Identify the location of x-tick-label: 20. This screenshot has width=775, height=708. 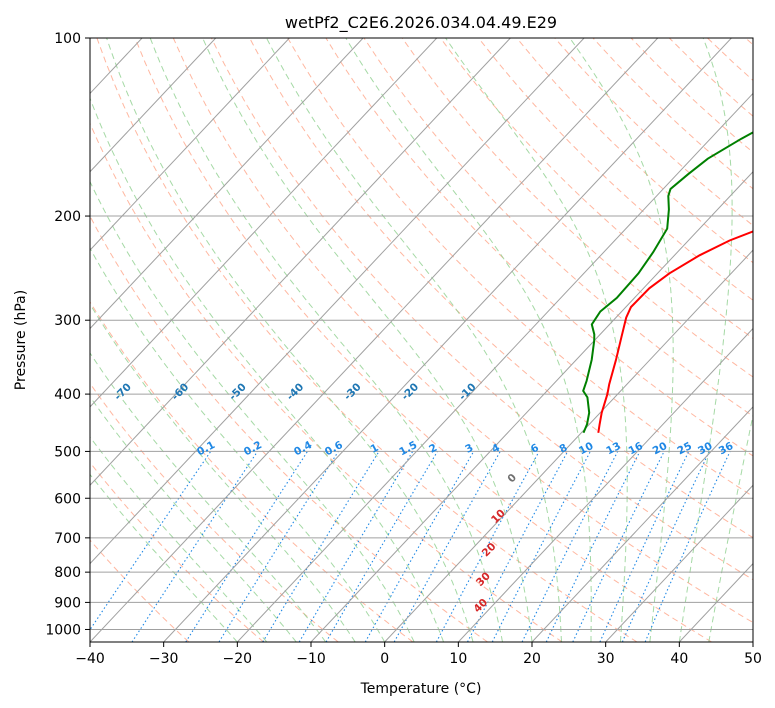
(532, 659).